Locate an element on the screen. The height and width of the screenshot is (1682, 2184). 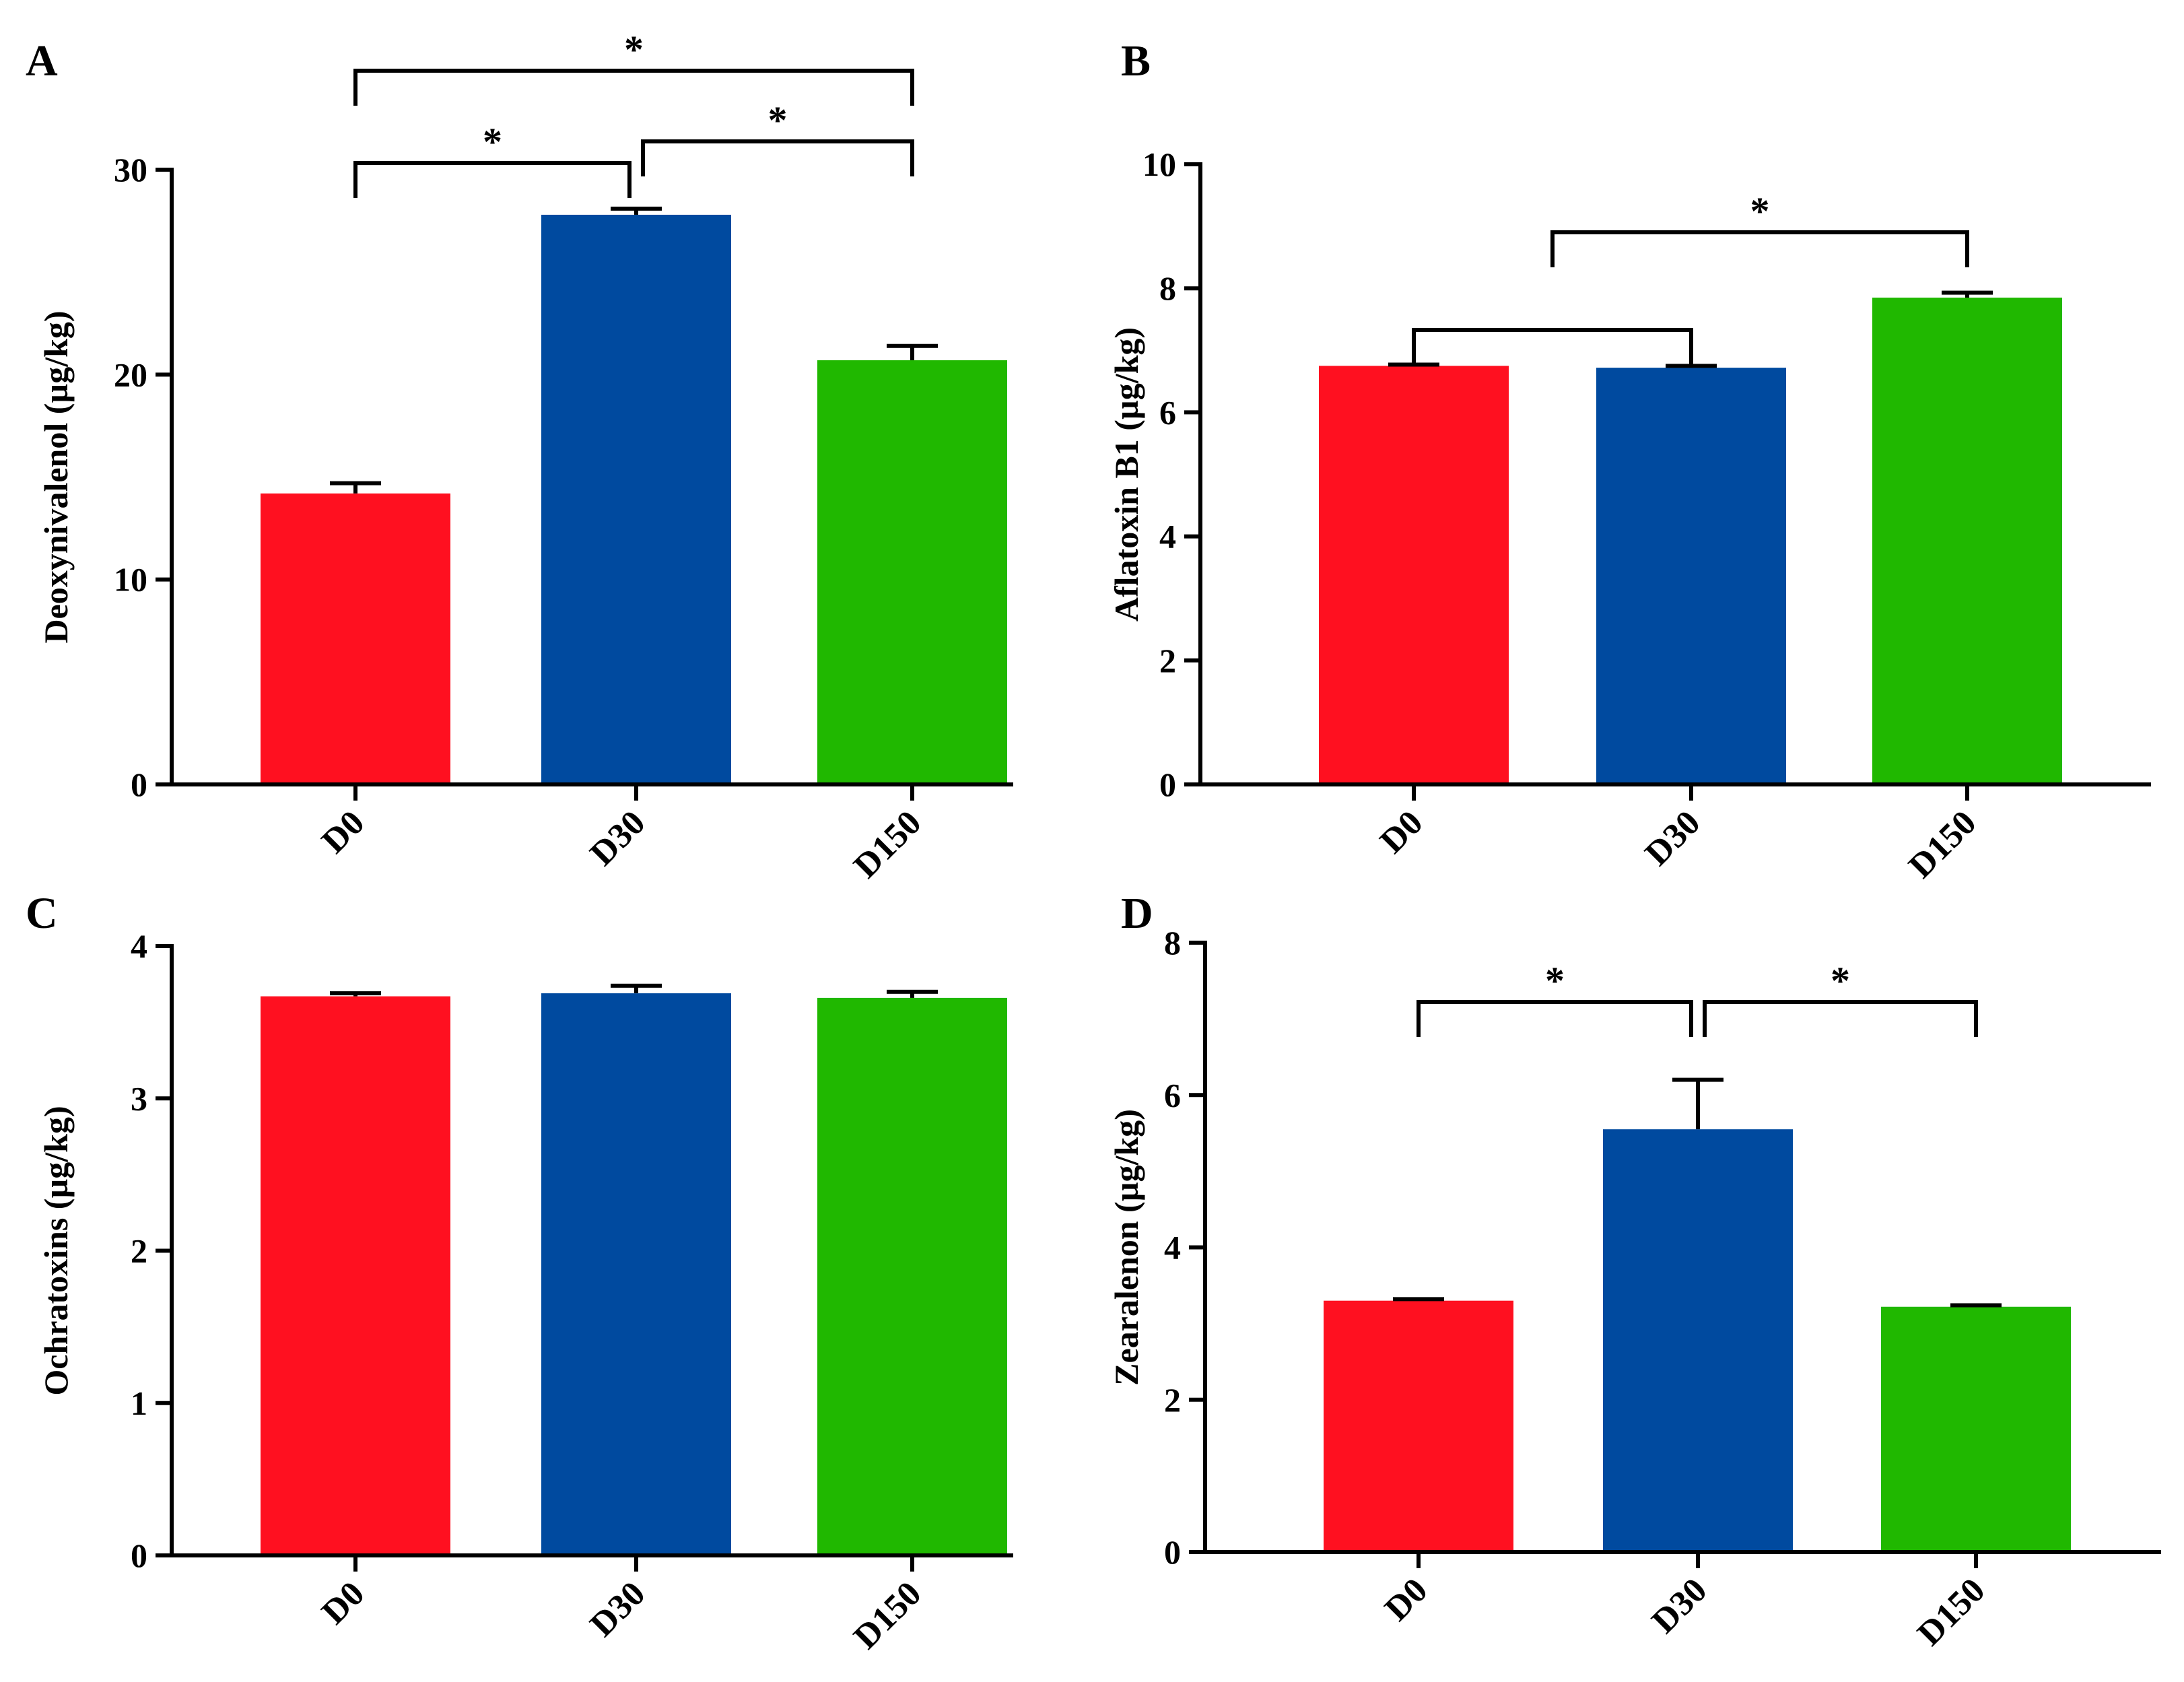
panel-letter: C is located at coordinates (42, 913).